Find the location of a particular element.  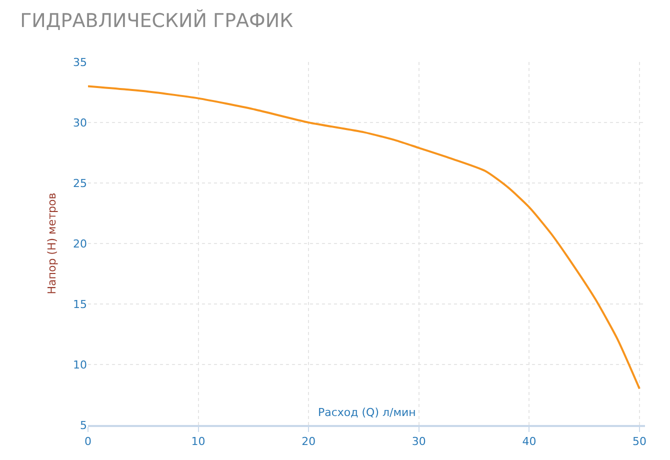

x-tick-label: 40 is located at coordinates (529, 441).